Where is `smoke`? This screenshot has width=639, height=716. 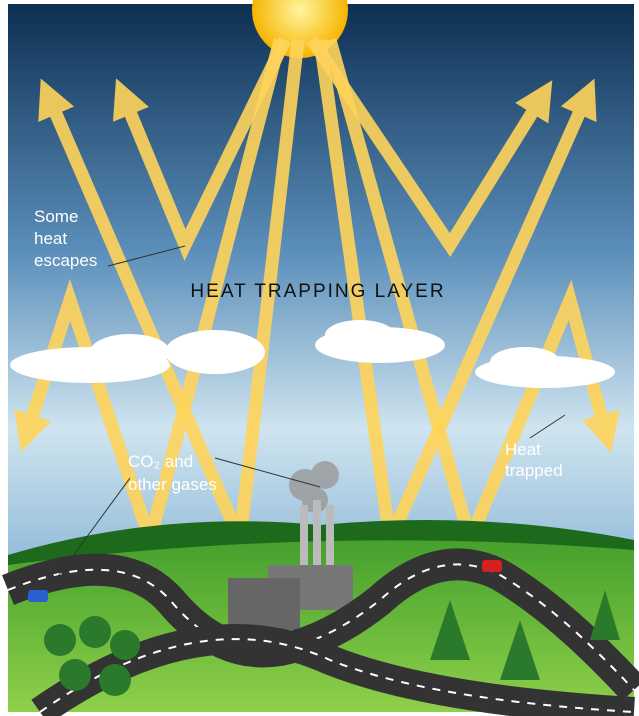 smoke is located at coordinates (314, 487).